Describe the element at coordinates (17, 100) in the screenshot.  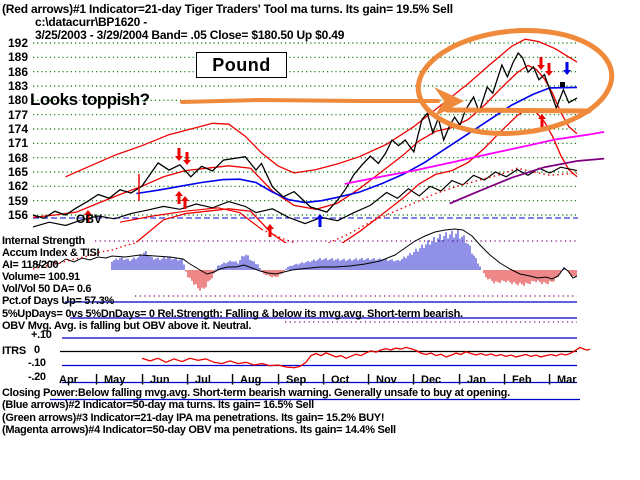
I see `price-tick: 180` at that location.